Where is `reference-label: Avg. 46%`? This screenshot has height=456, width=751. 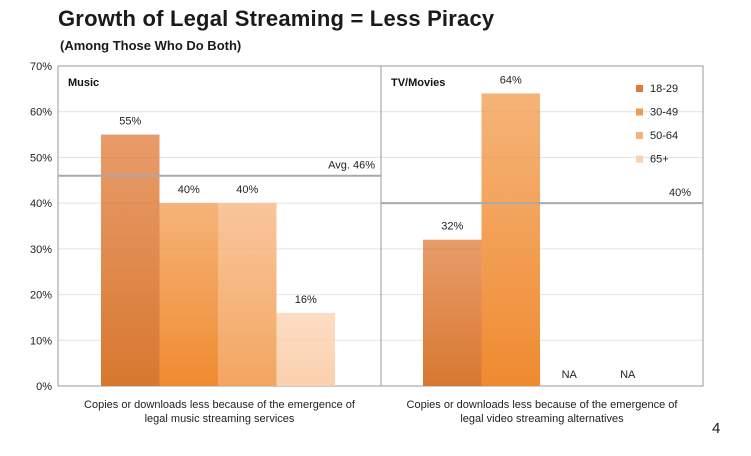
reference-label: Avg. 46% is located at coordinates (351, 166).